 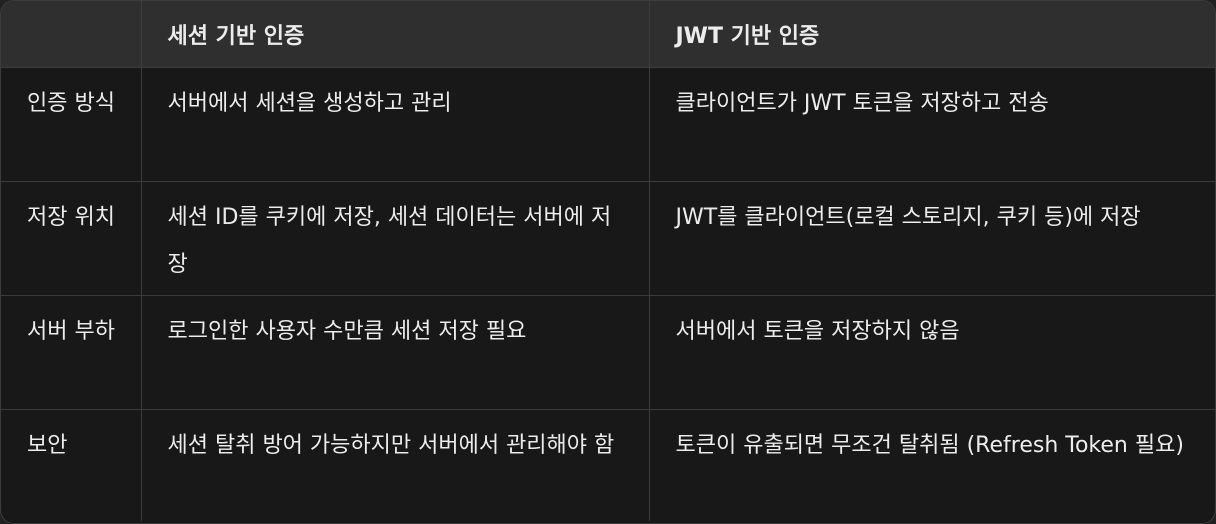 What do you see at coordinates (71, 103) in the screenshot?
I see `row-label: 인증 방식` at bounding box center [71, 103].